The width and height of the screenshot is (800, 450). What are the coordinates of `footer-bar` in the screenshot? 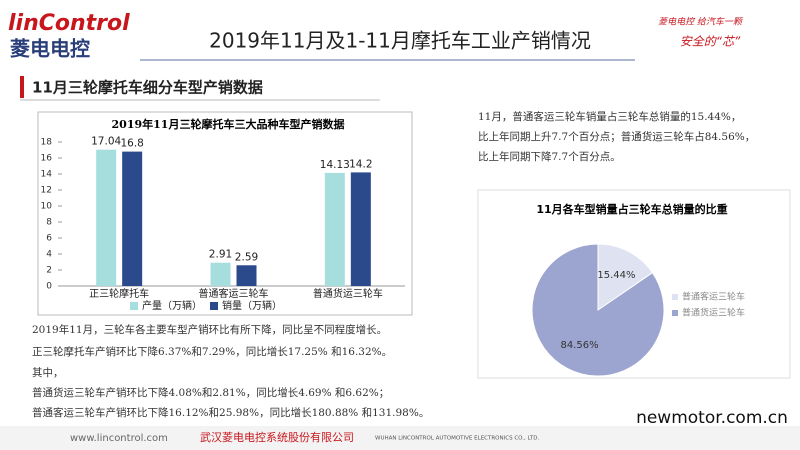 It's located at (400, 438).